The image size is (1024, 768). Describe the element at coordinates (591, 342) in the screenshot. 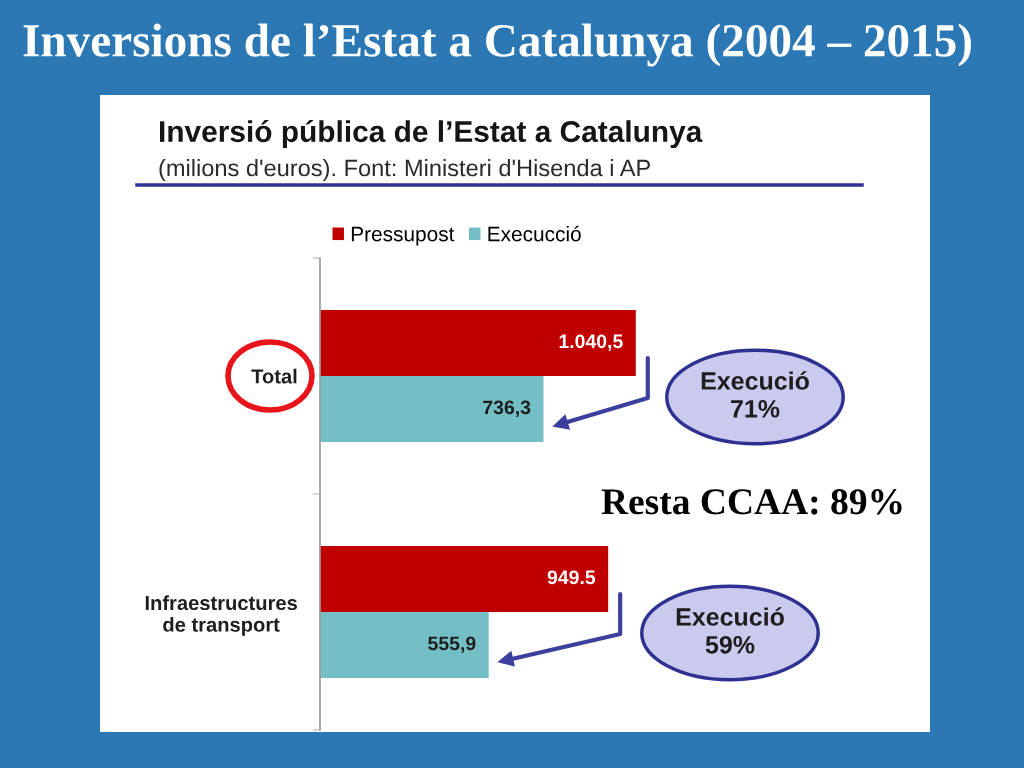

I see `data-label: 1.040,5` at that location.